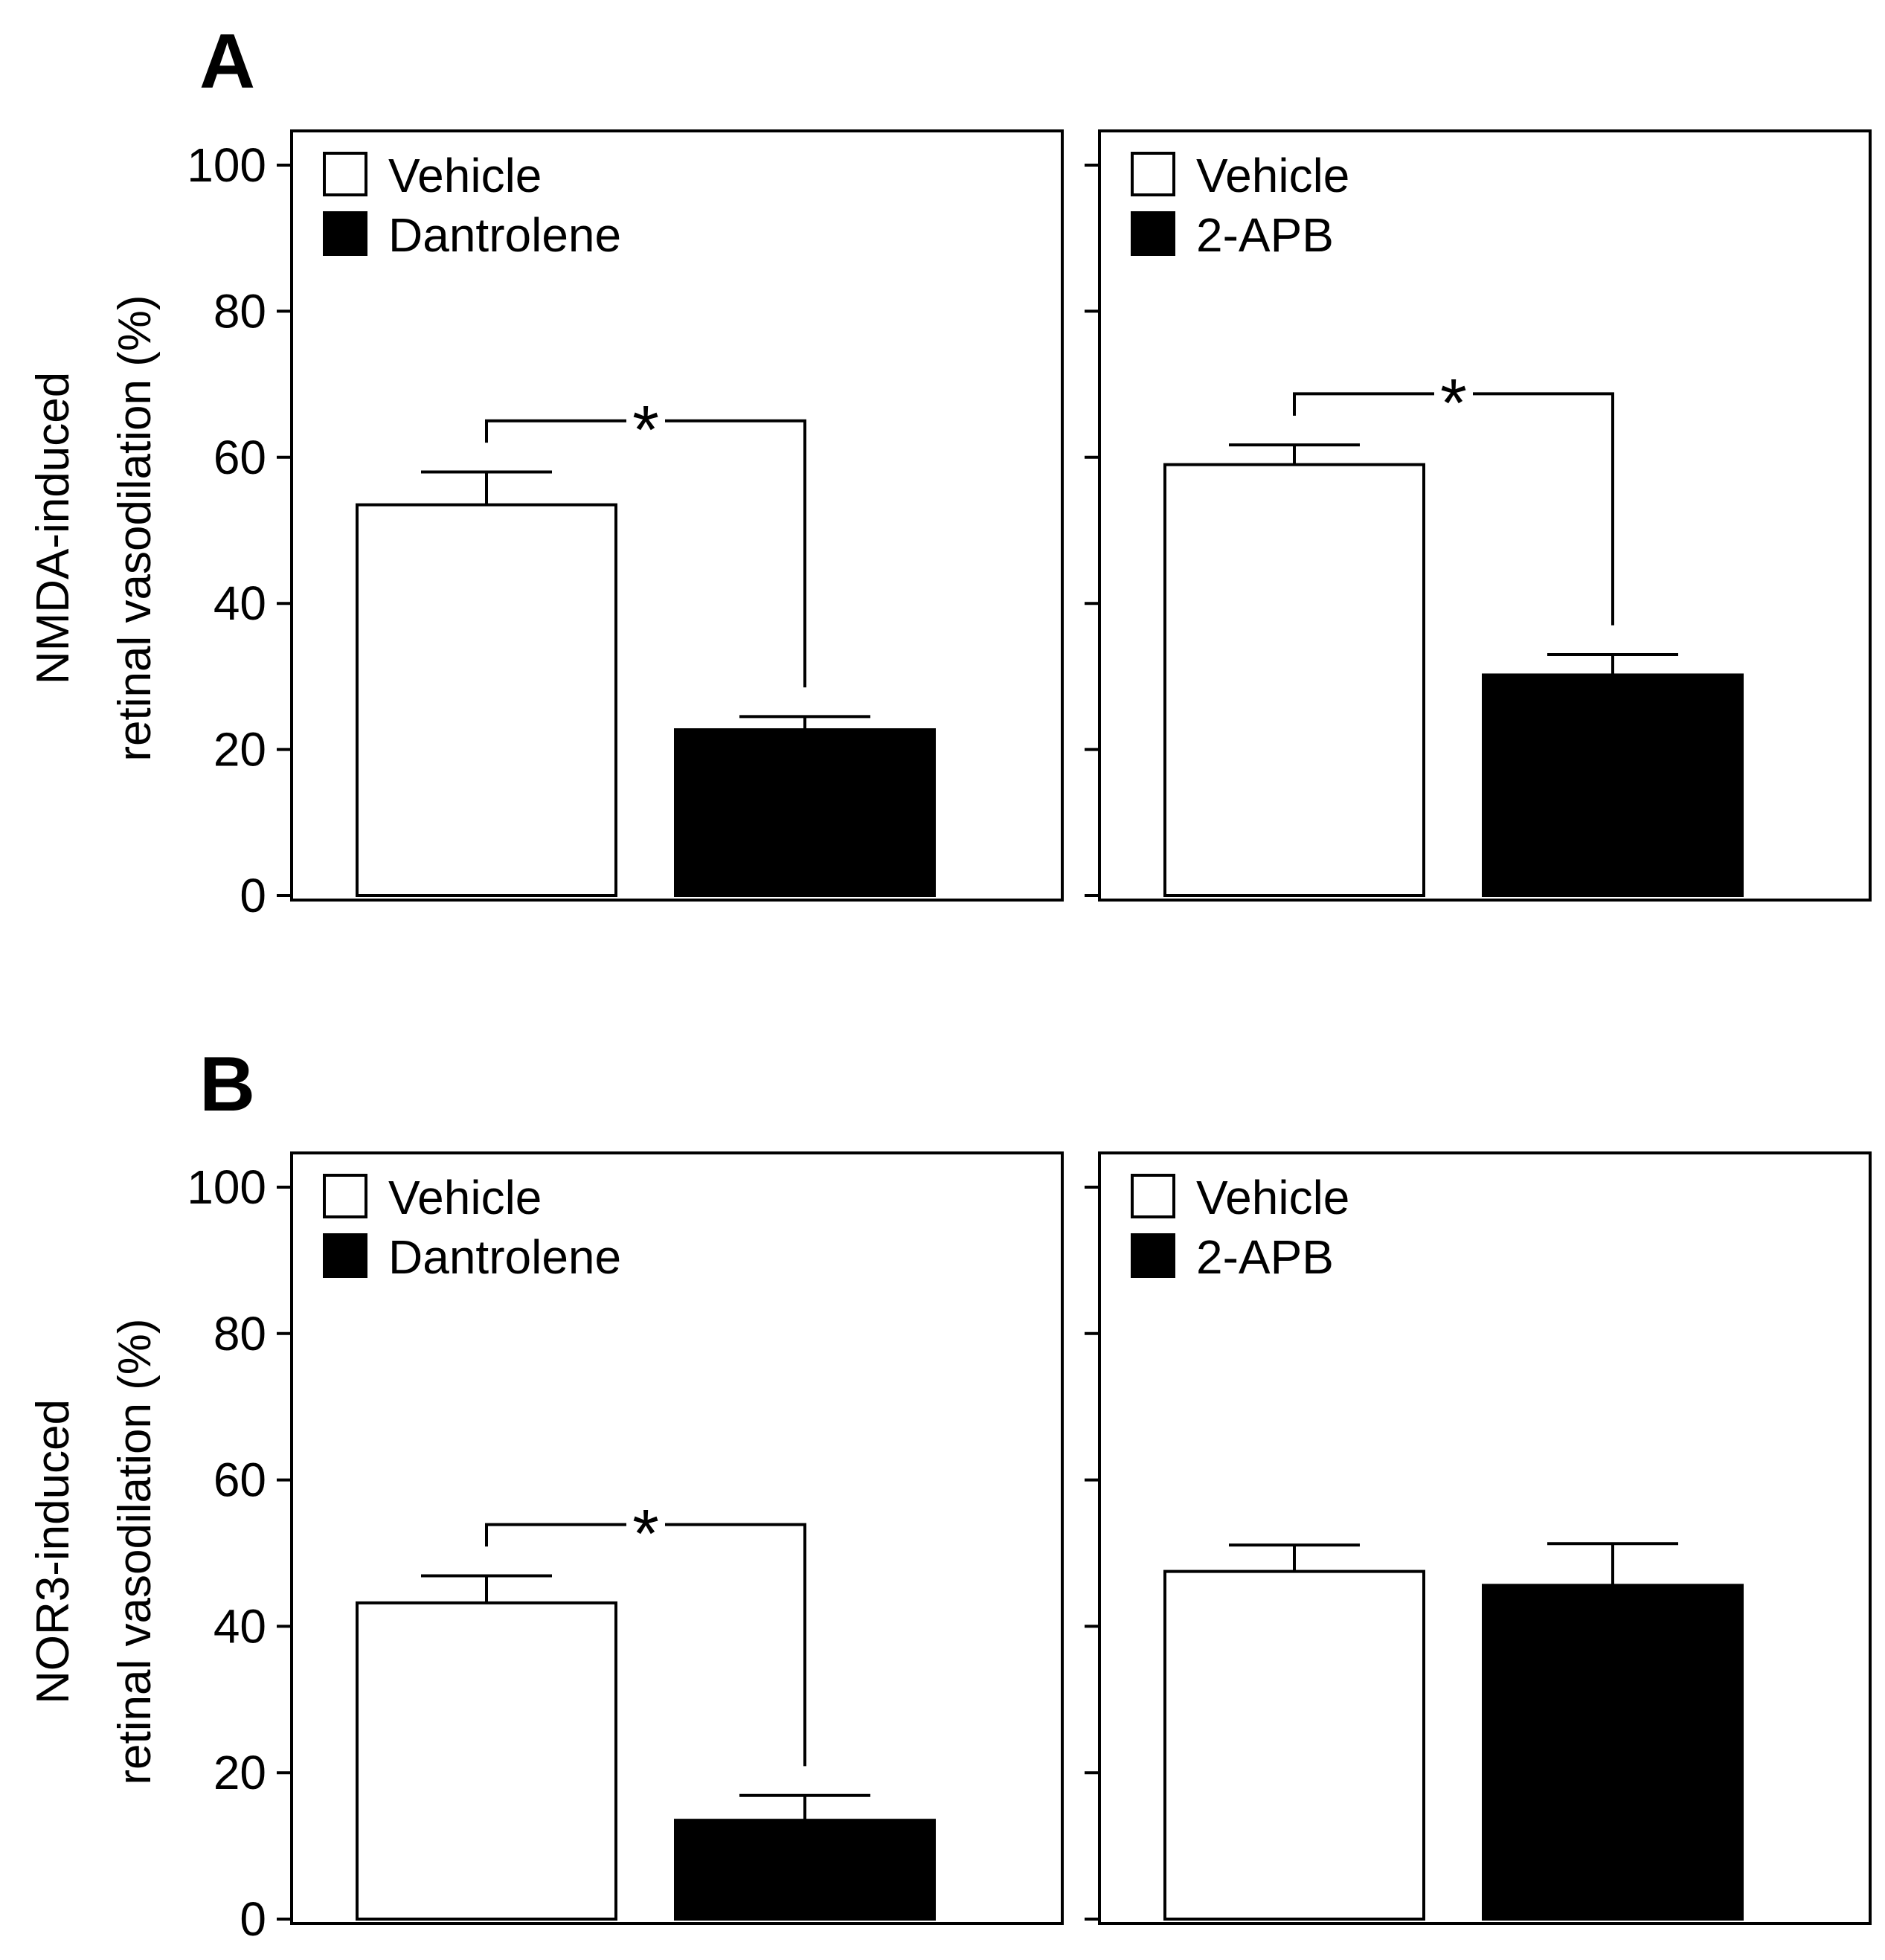  What do you see at coordinates (1613, 1752) in the screenshot?
I see `b-right-bar-2-apb` at bounding box center [1613, 1752].